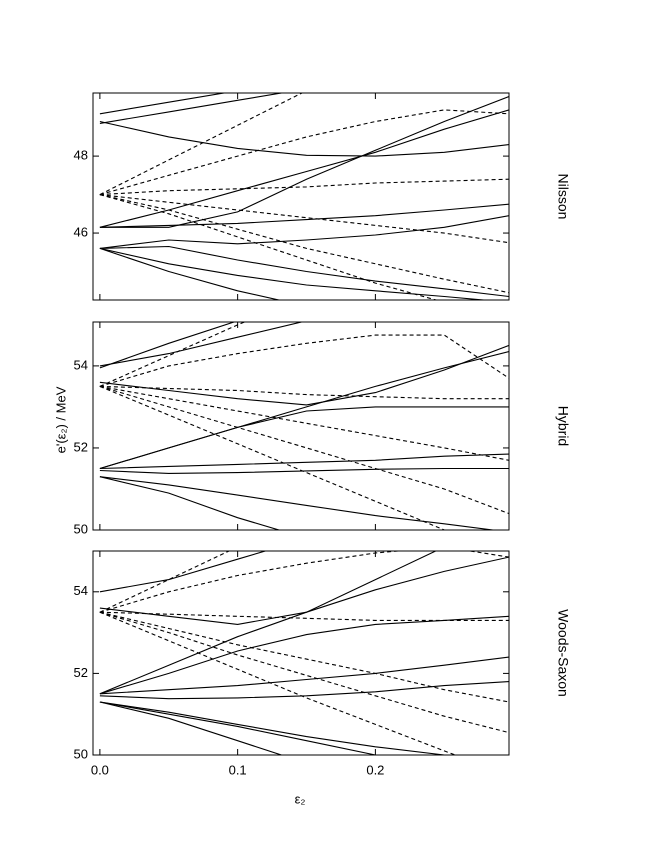 The height and width of the screenshot is (850, 654). I want to click on y-axis-label: e'(ε₂) / MeV, so click(60, 419).